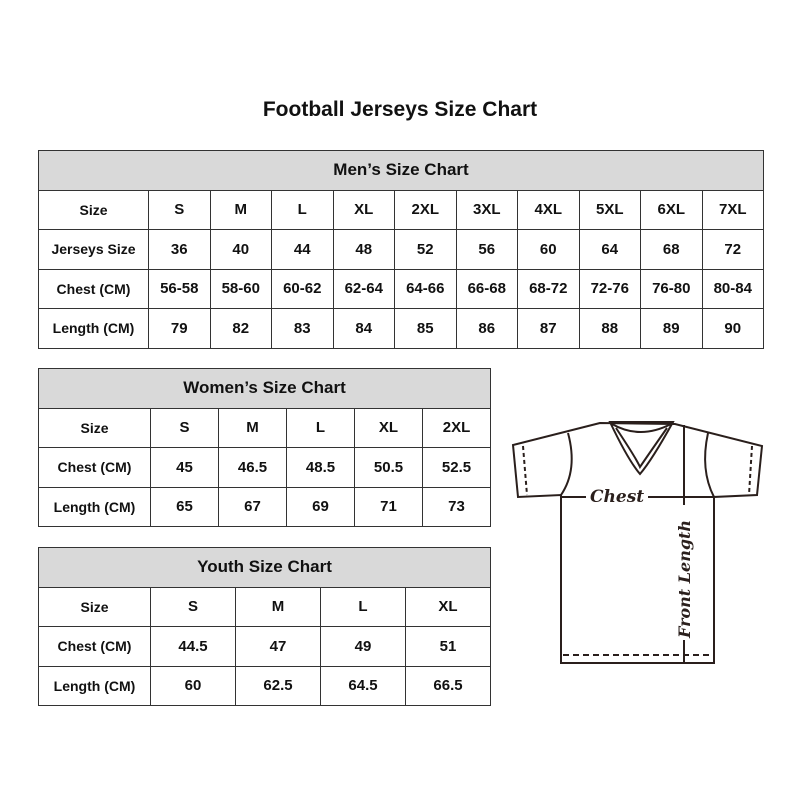  I want to click on table-cell: 87, so click(548, 328).